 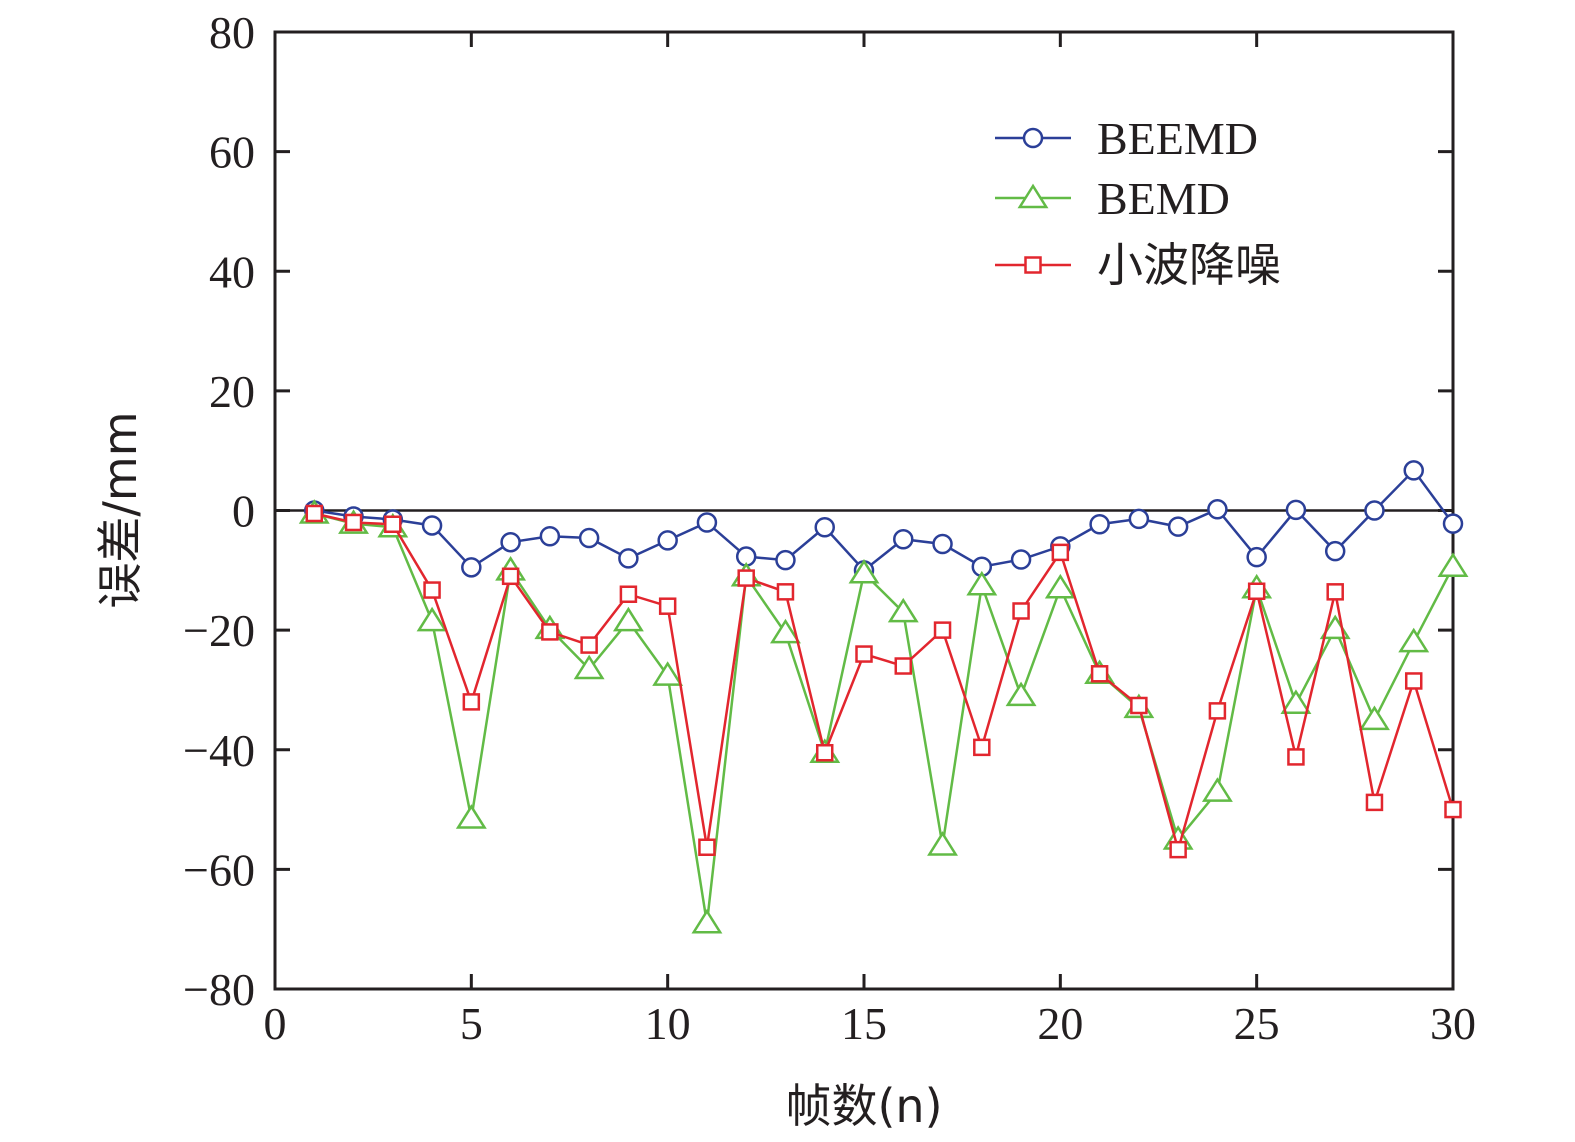 What do you see at coordinates (1453, 1023) in the screenshot?
I see `x-tick-label: 30` at bounding box center [1453, 1023].